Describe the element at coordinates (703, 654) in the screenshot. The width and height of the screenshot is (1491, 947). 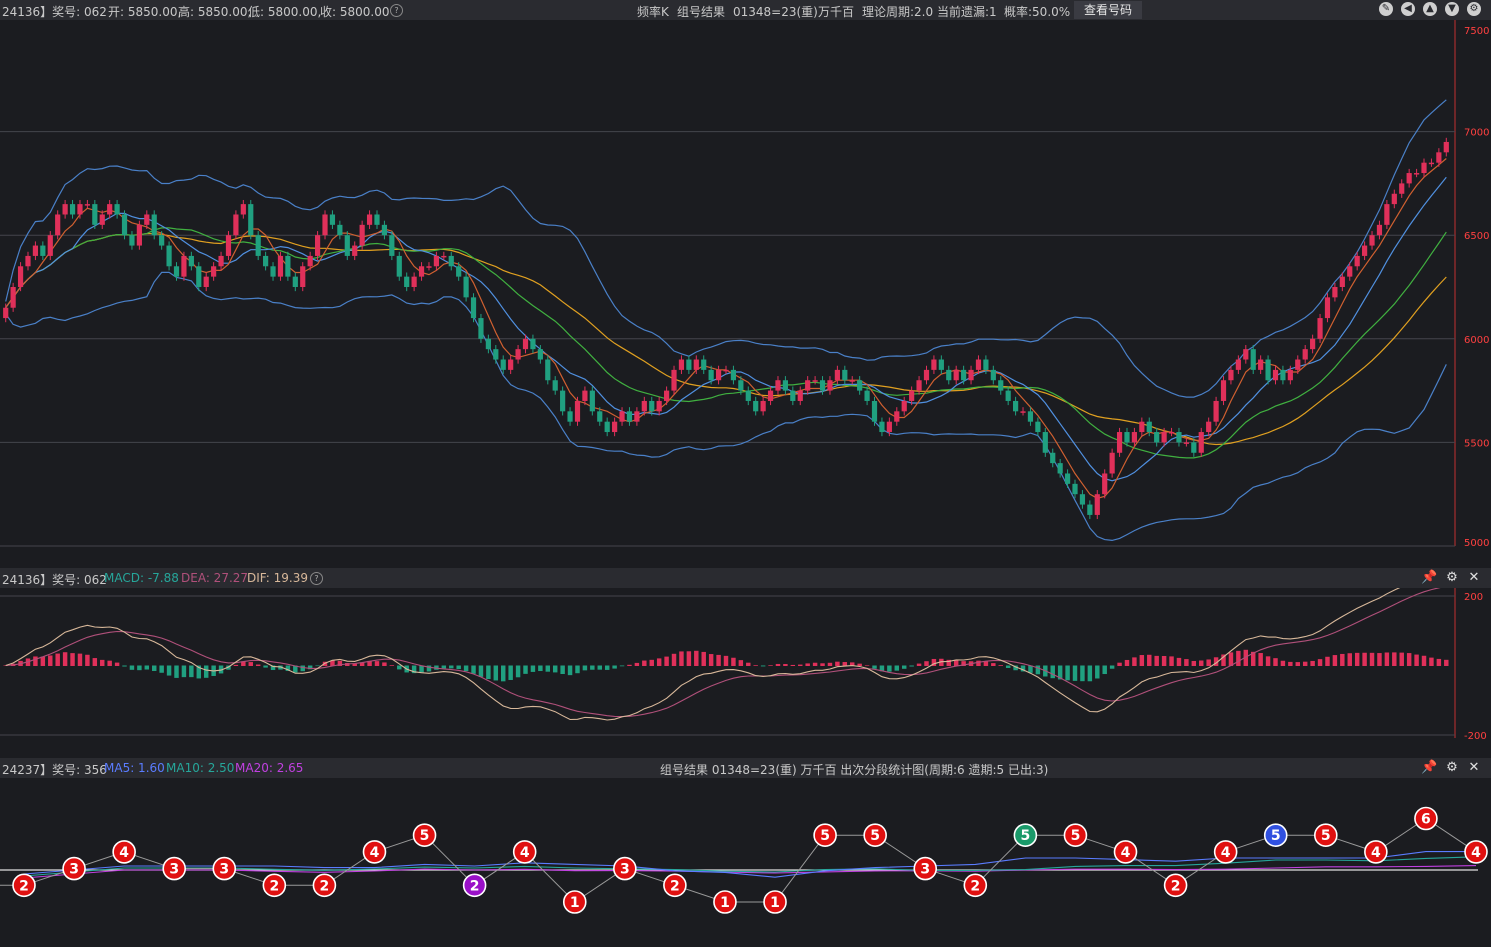
I see `dif-line` at that location.